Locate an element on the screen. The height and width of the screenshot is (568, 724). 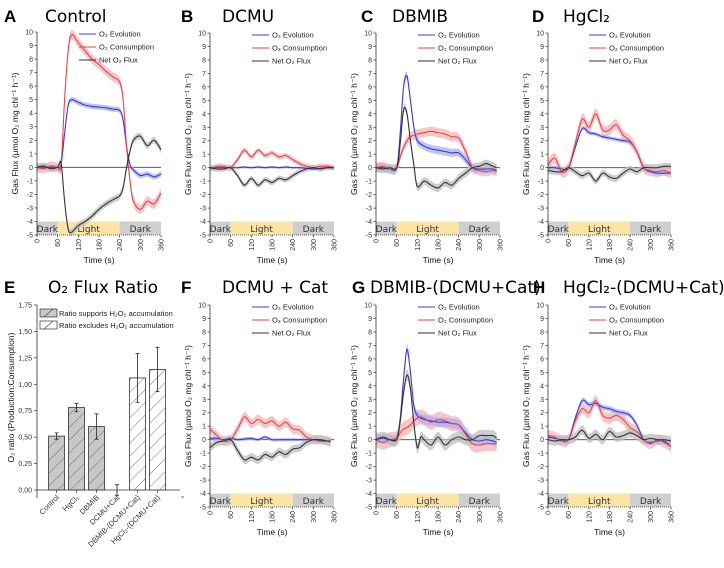
y-tick-label: -1 is located at coordinates (203, 454).